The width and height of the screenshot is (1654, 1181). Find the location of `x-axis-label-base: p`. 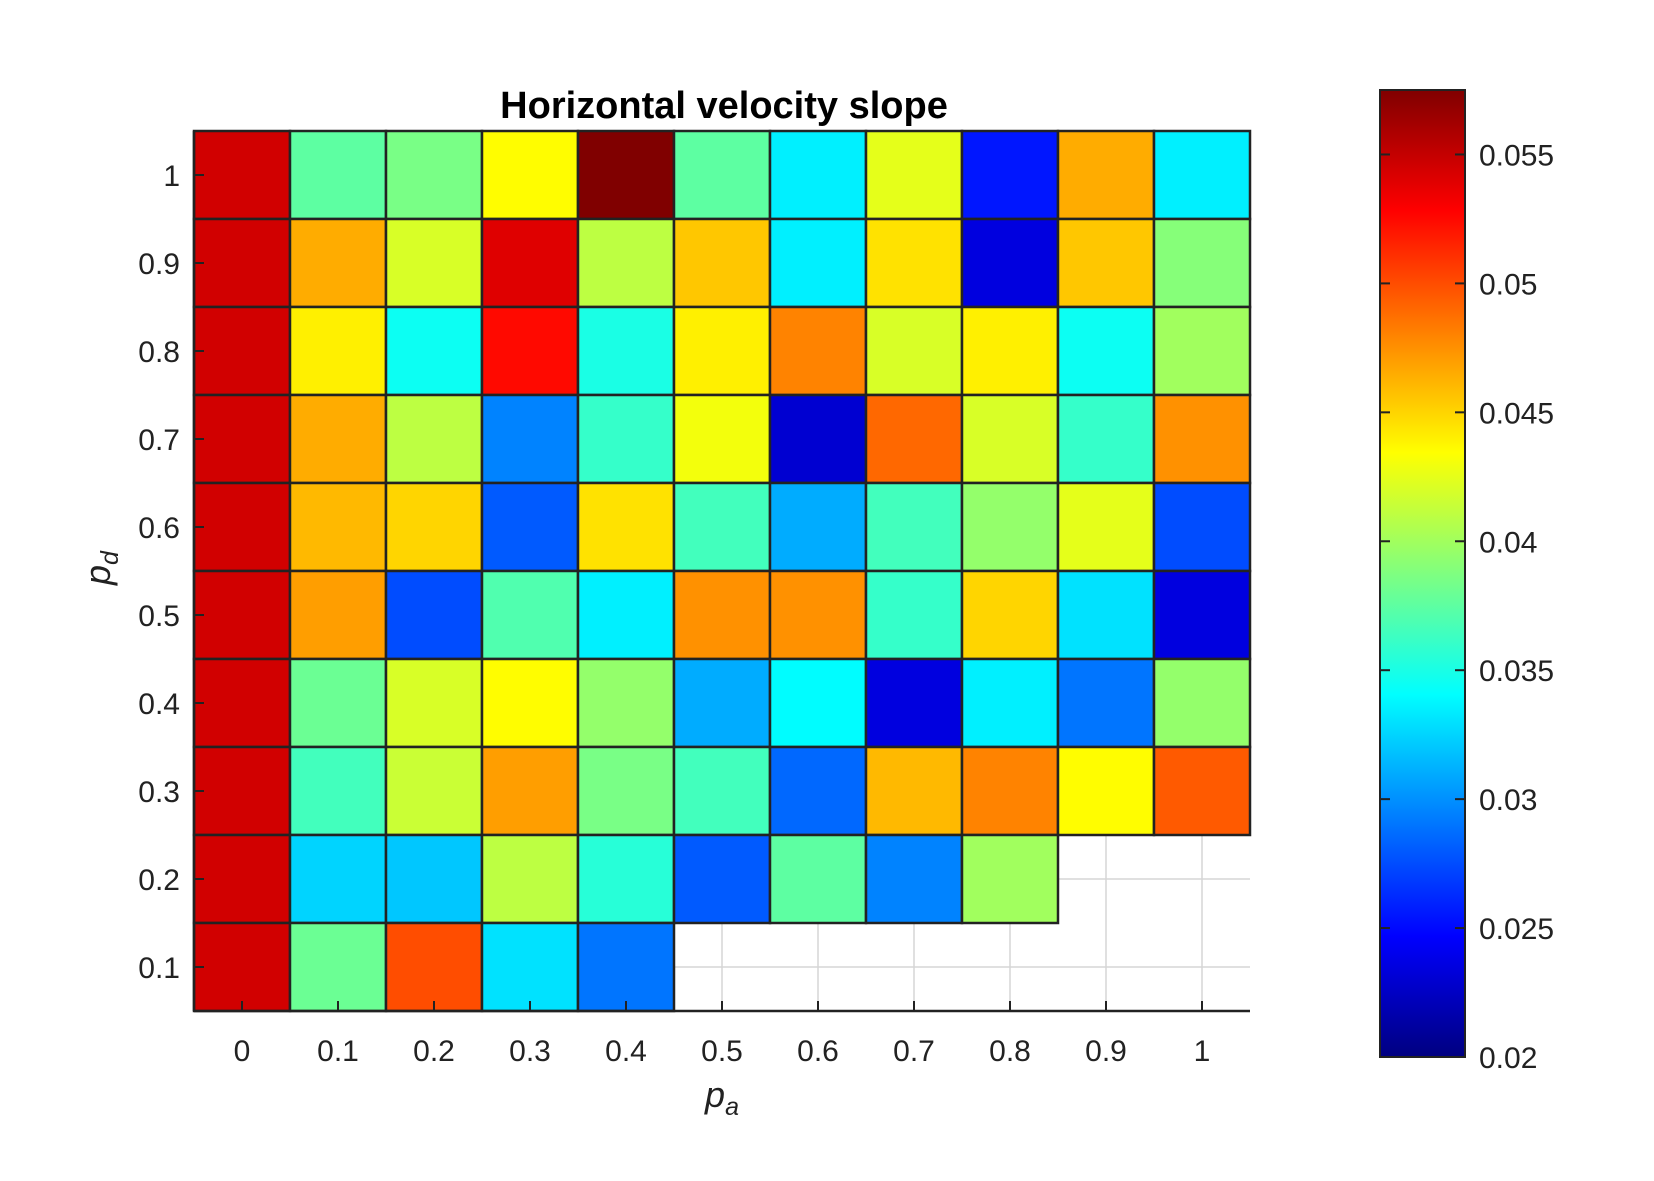

x-axis-label-base: p is located at coordinates (714, 1094).